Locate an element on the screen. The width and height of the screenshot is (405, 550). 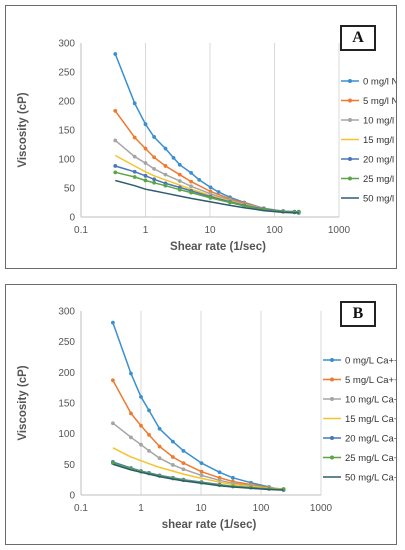
panel-label-a: A is located at coordinates (358, 38).